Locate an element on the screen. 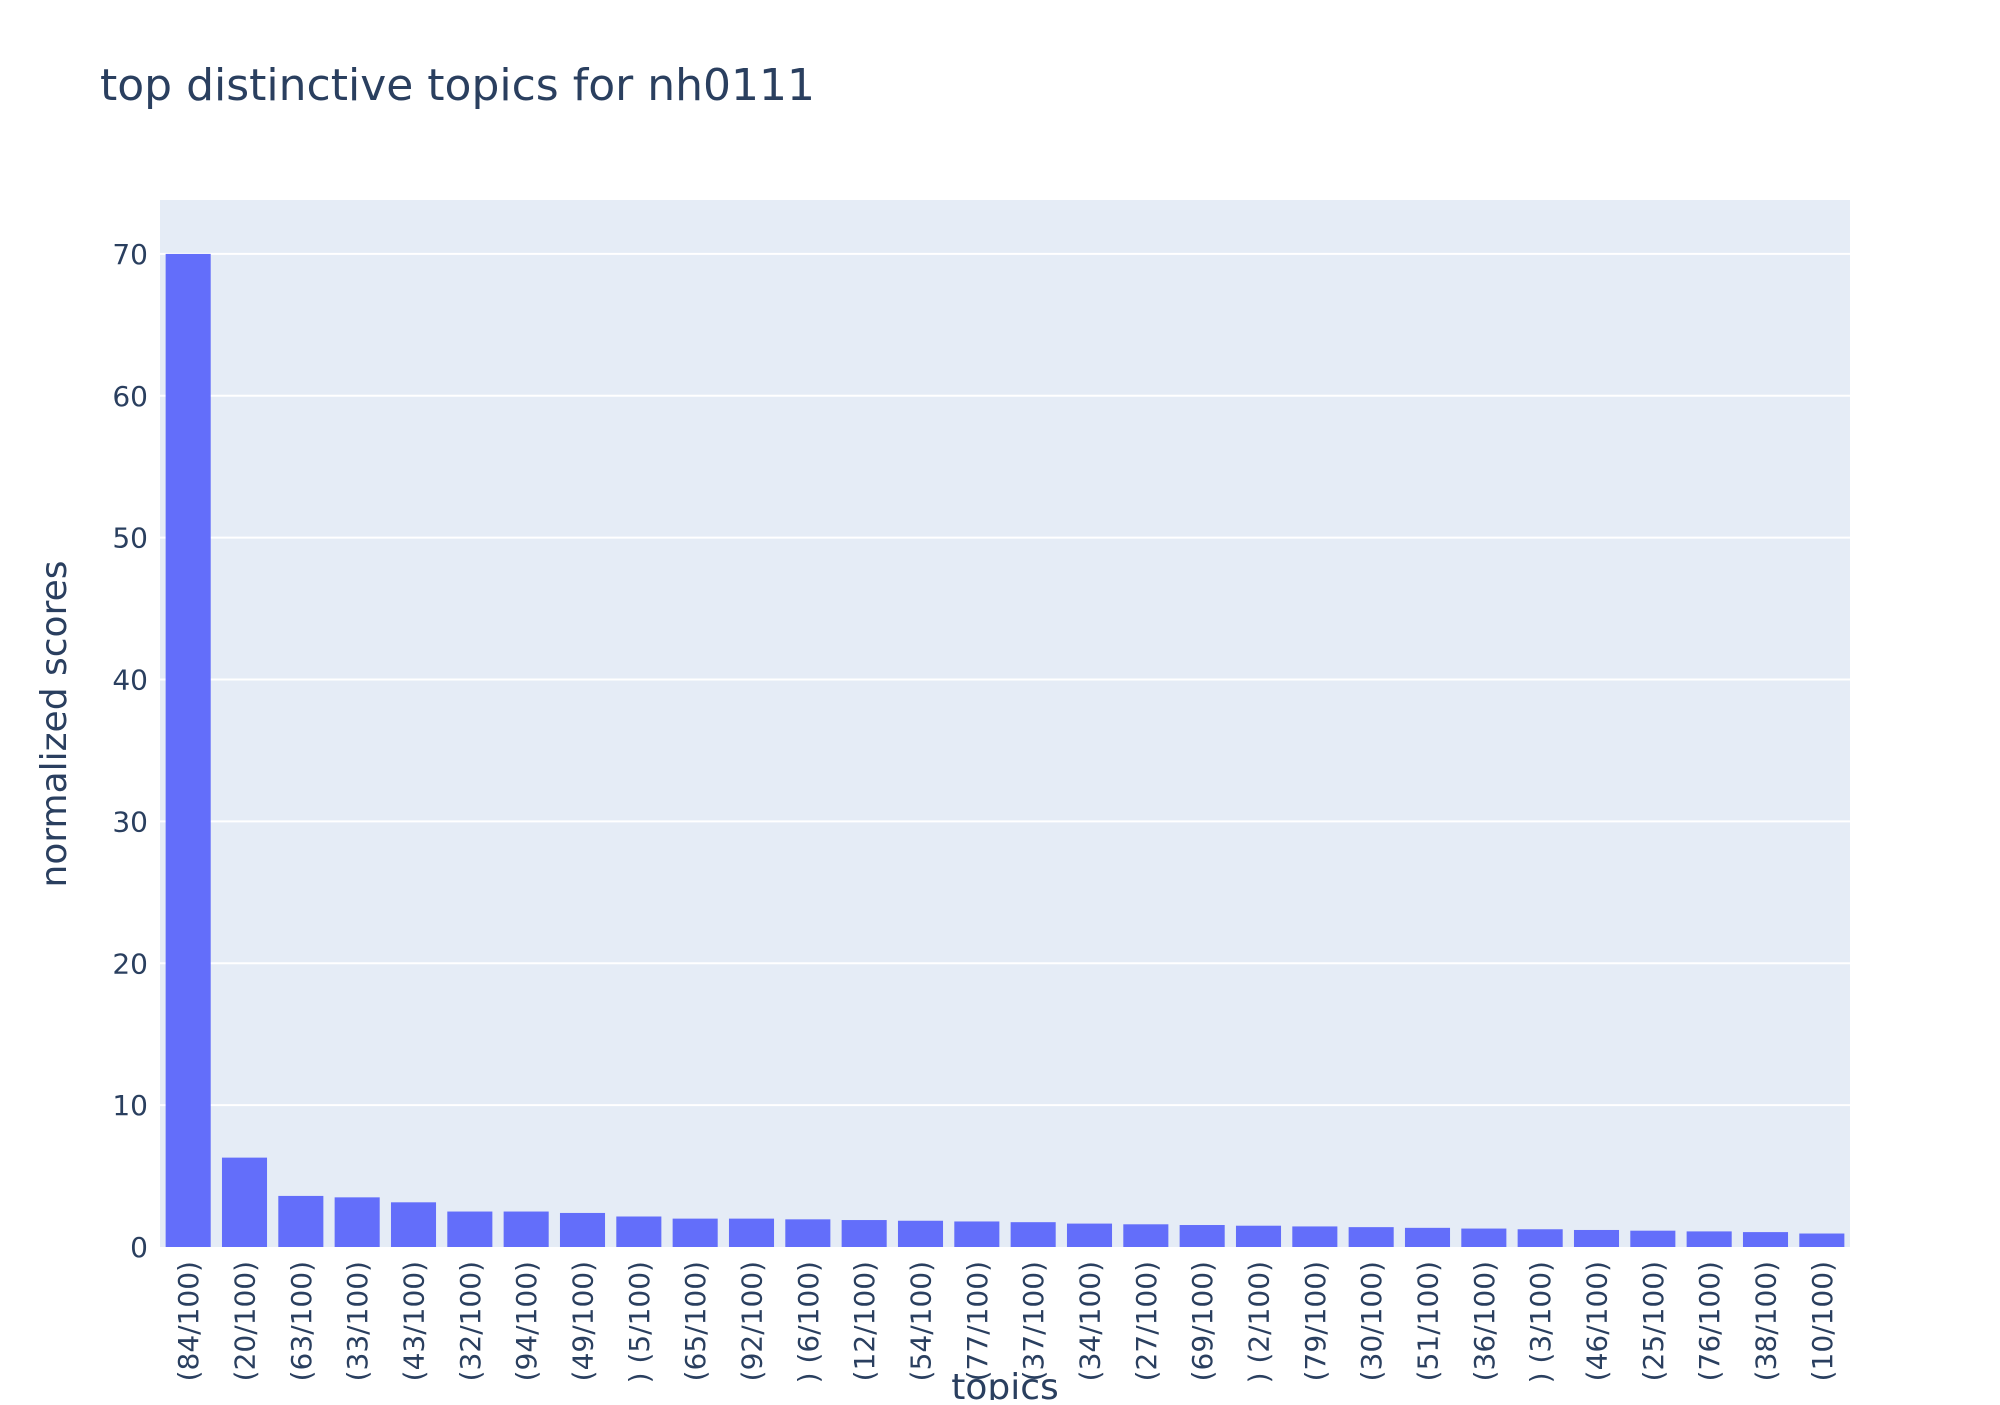 This screenshot has height=1405, width=2000. x-tick-label: (65/100) is located at coordinates (695, 1321).